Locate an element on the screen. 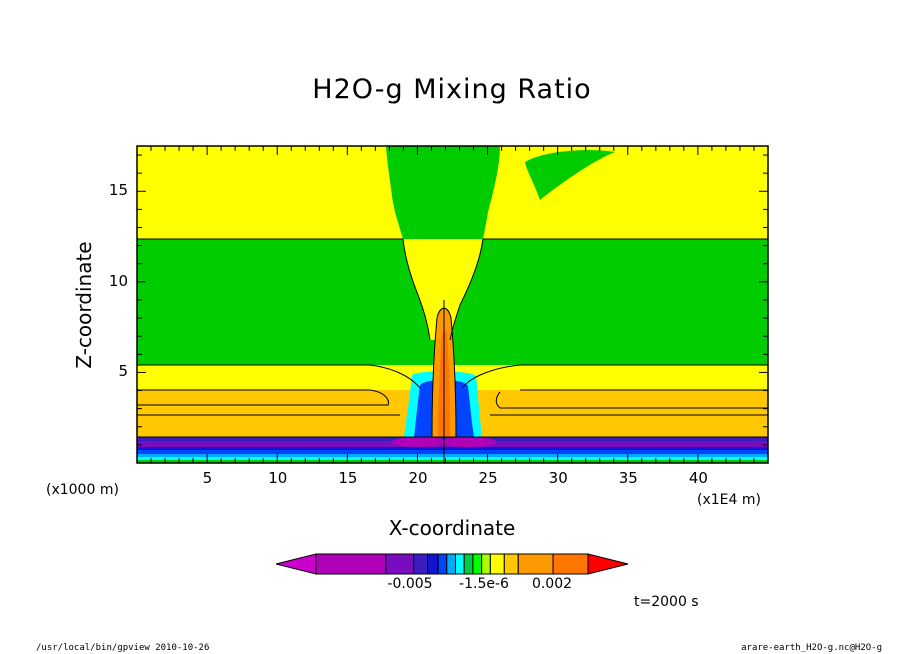 Image resolution: width=904 pixels, height=654 pixels. region-plume-yellow is located at coordinates (443, 289).